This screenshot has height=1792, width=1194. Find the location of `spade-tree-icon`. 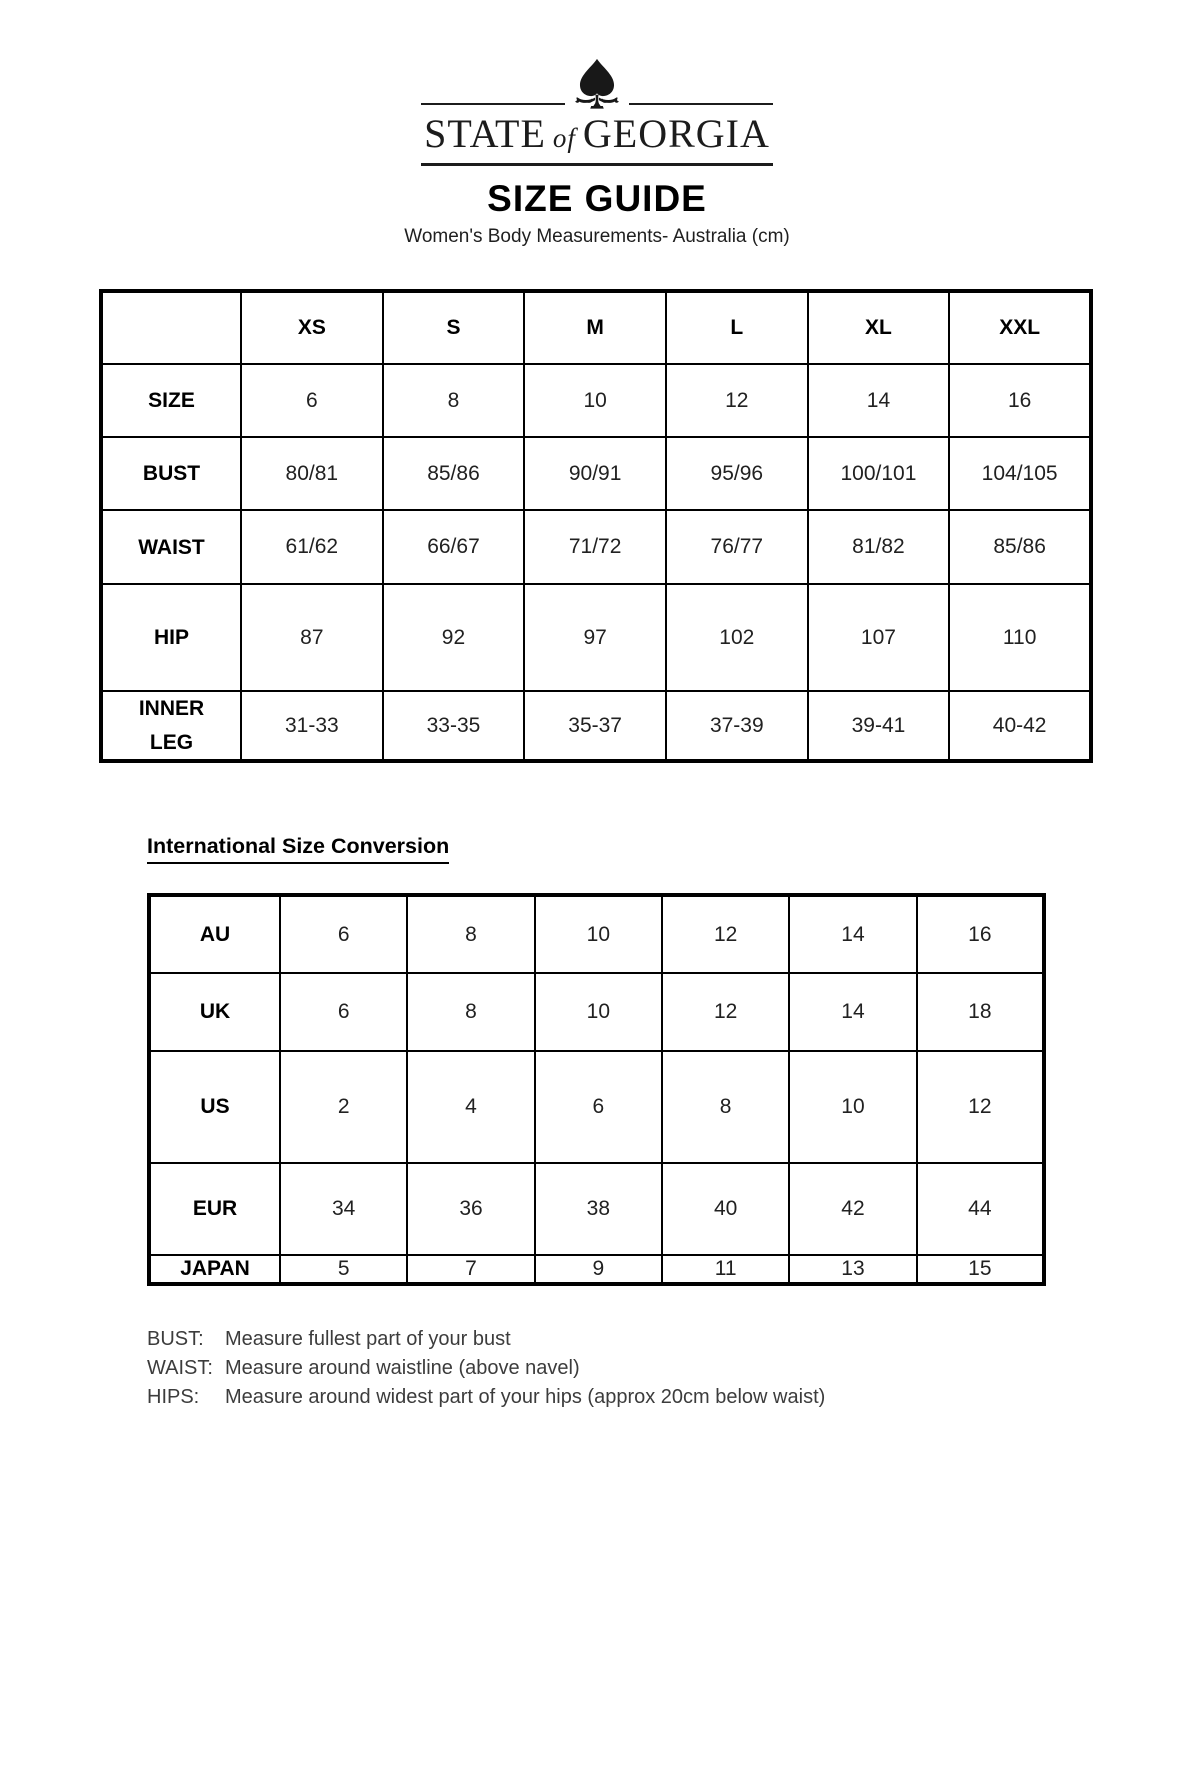

spade-tree-icon is located at coordinates (597, 83).